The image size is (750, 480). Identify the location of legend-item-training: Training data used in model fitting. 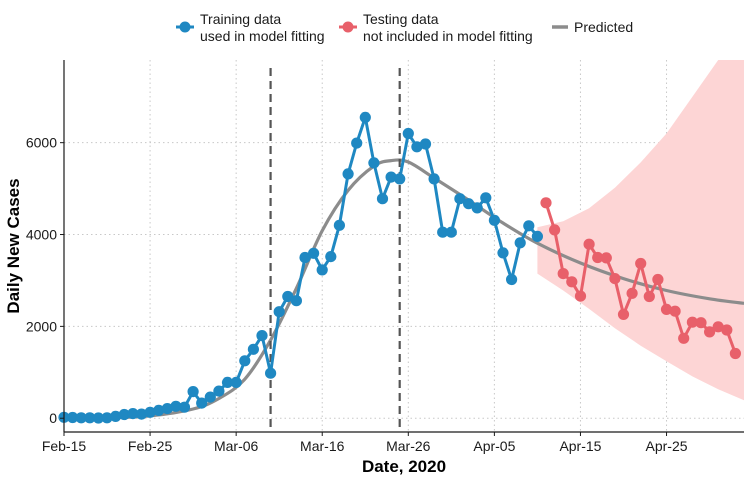
(250, 27).